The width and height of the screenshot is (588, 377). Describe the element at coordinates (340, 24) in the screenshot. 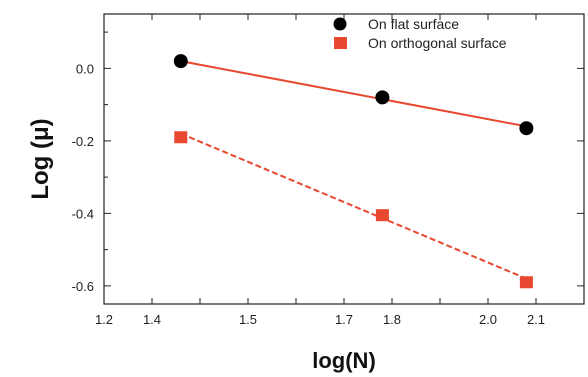

I see `legend-marker-circle` at that location.